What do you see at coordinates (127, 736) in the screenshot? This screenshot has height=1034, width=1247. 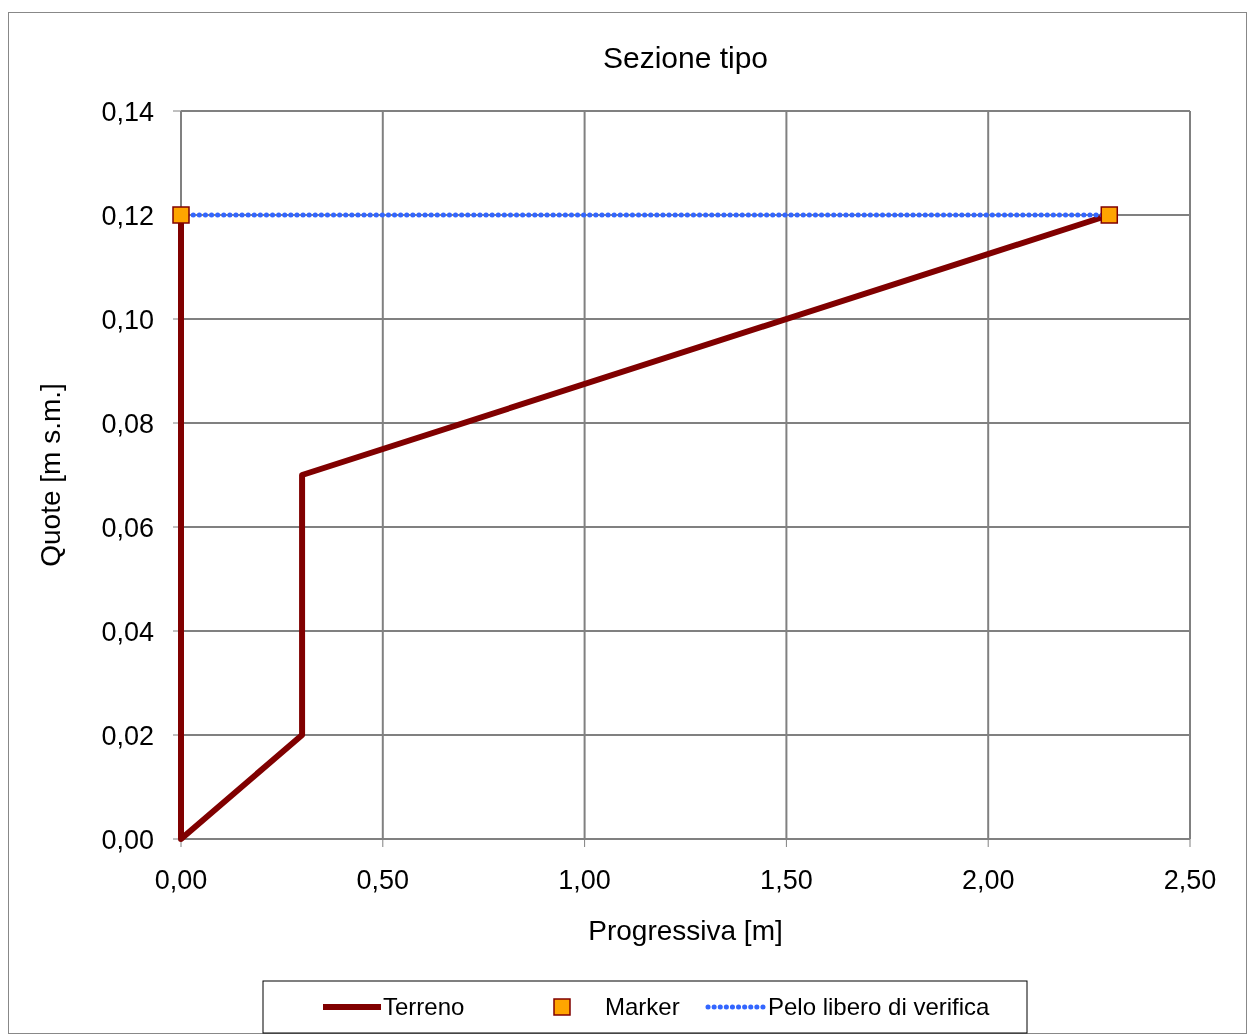 I see `y-tick-label: 0,02` at bounding box center [127, 736].